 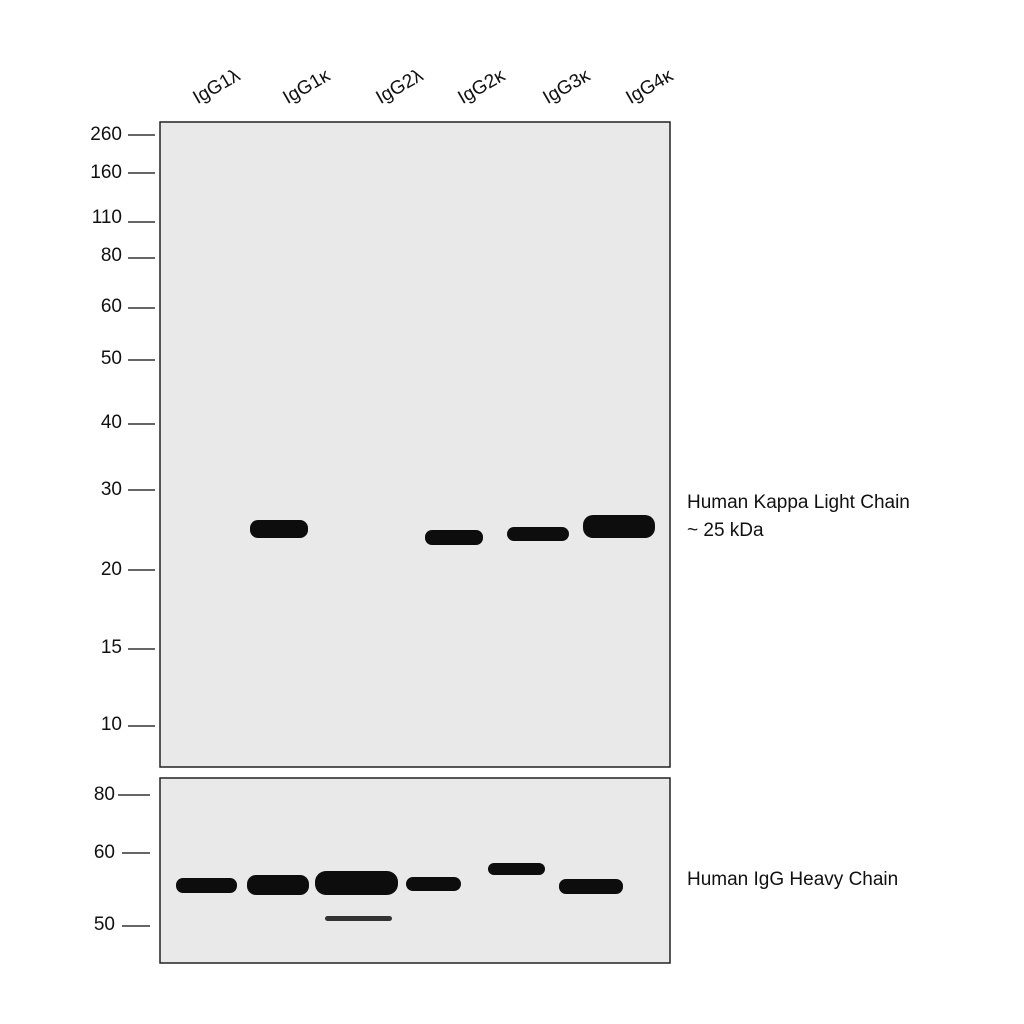 What do you see at coordinates (122, 859) in the screenshot?
I see `bottom-markers: 80 60 50` at bounding box center [122, 859].